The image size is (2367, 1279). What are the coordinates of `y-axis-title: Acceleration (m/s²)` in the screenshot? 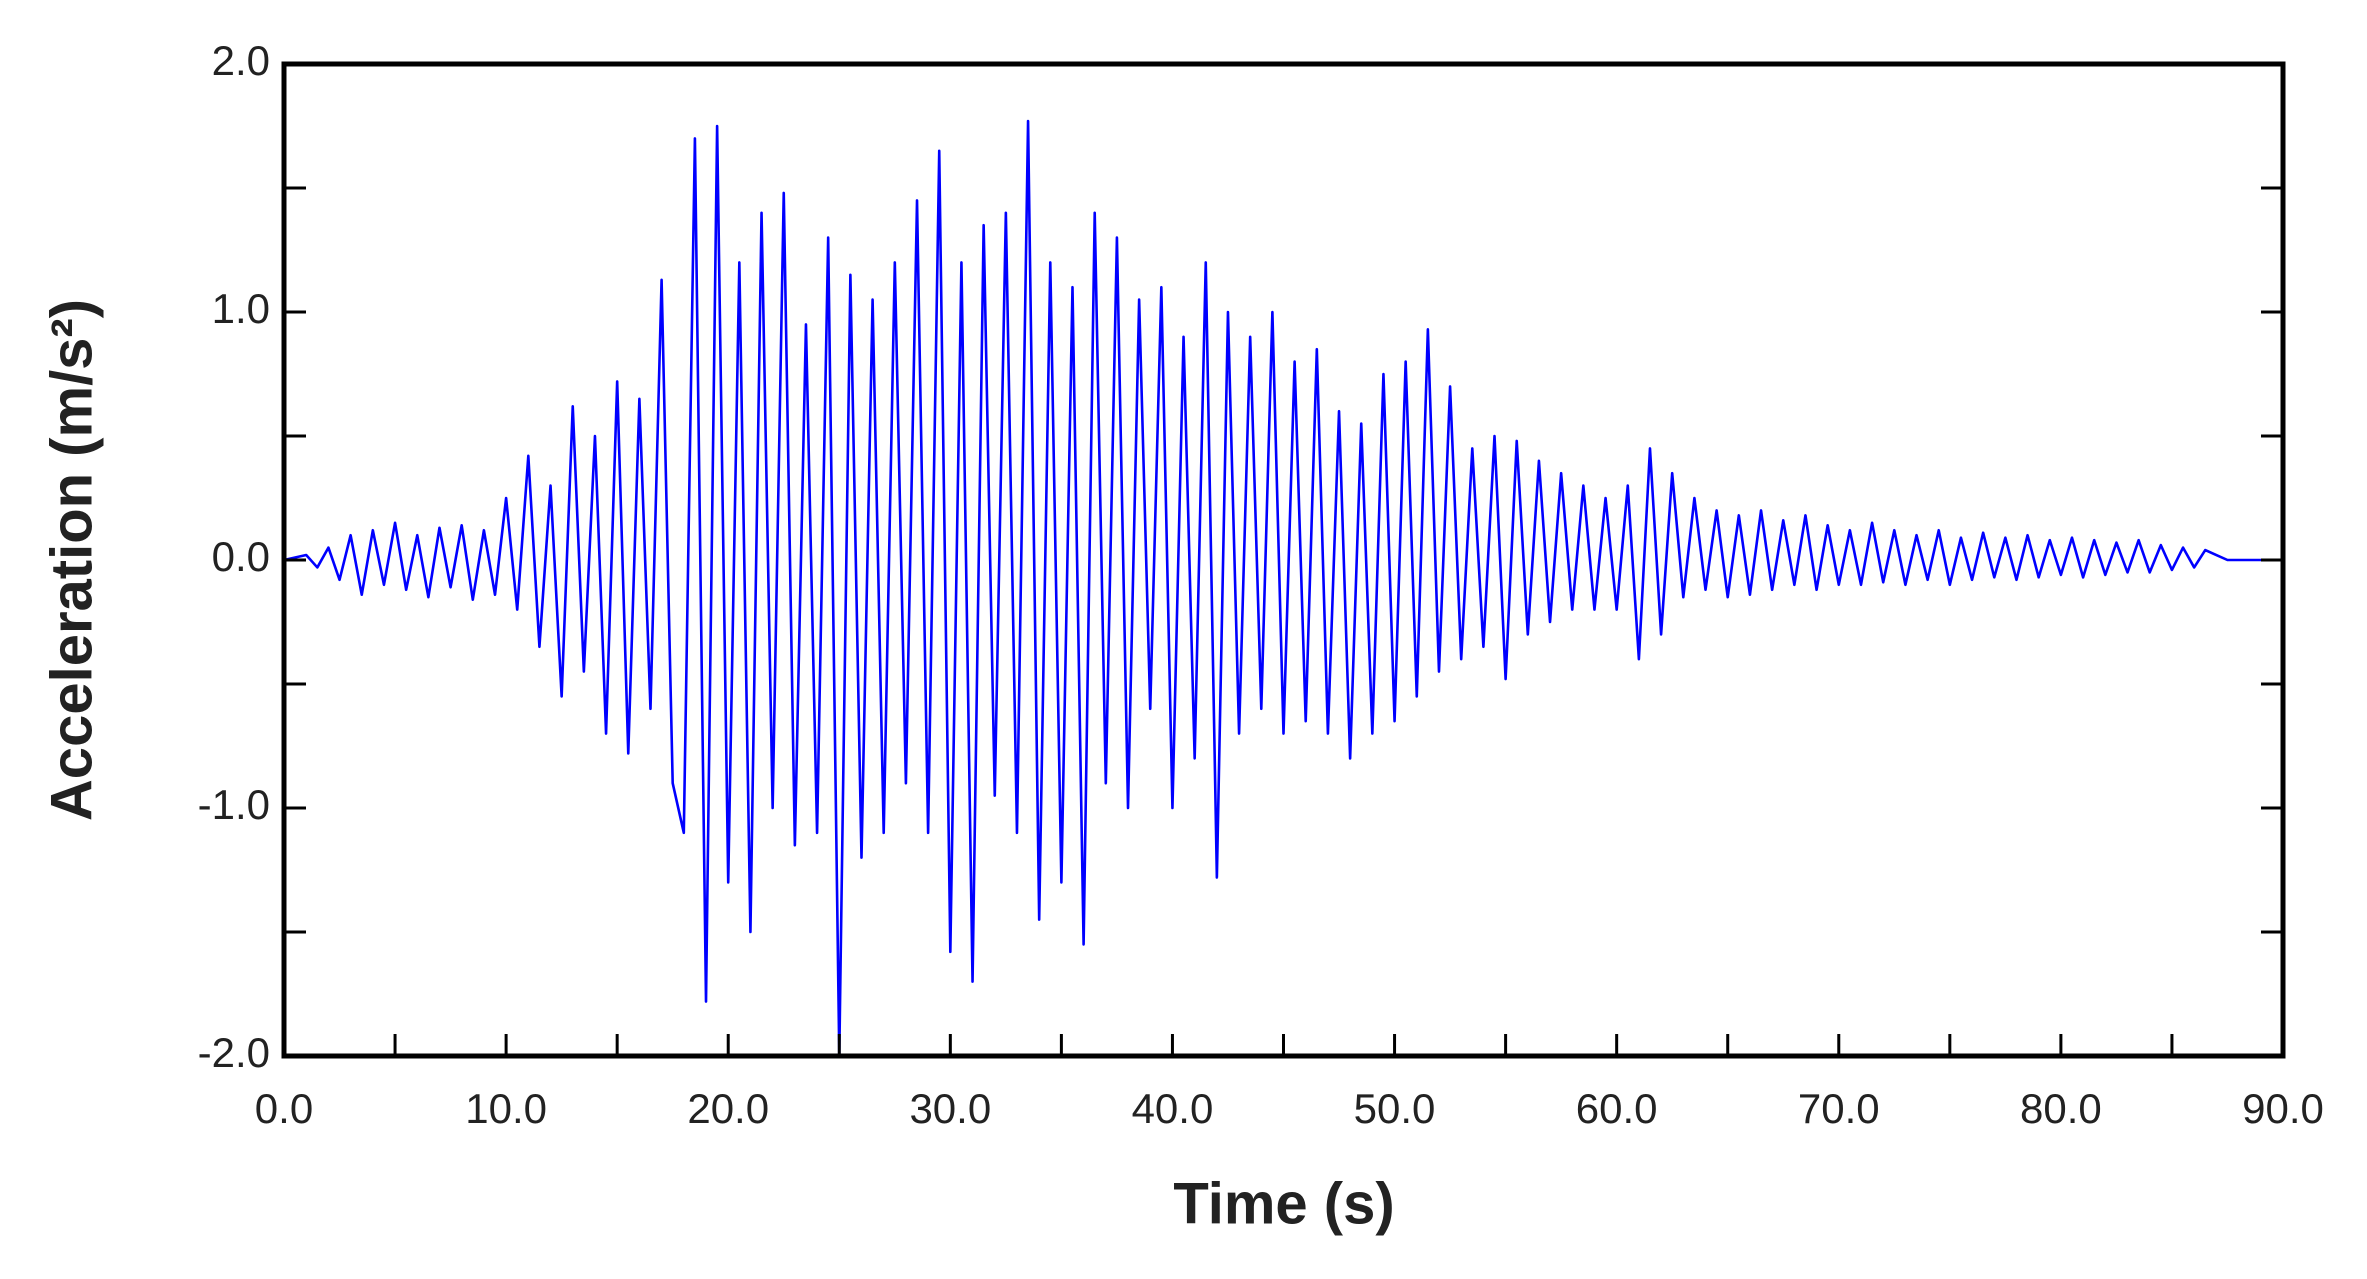 It's located at (71, 560).